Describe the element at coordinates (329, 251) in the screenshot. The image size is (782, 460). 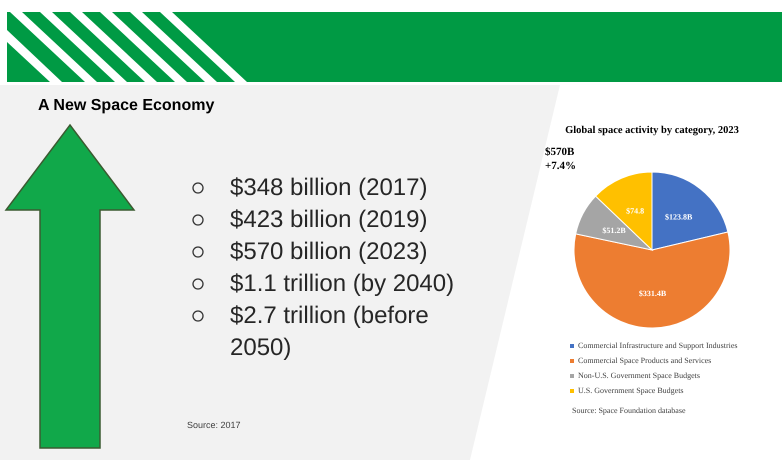
I see `text: $570 billion (2023)` at that location.